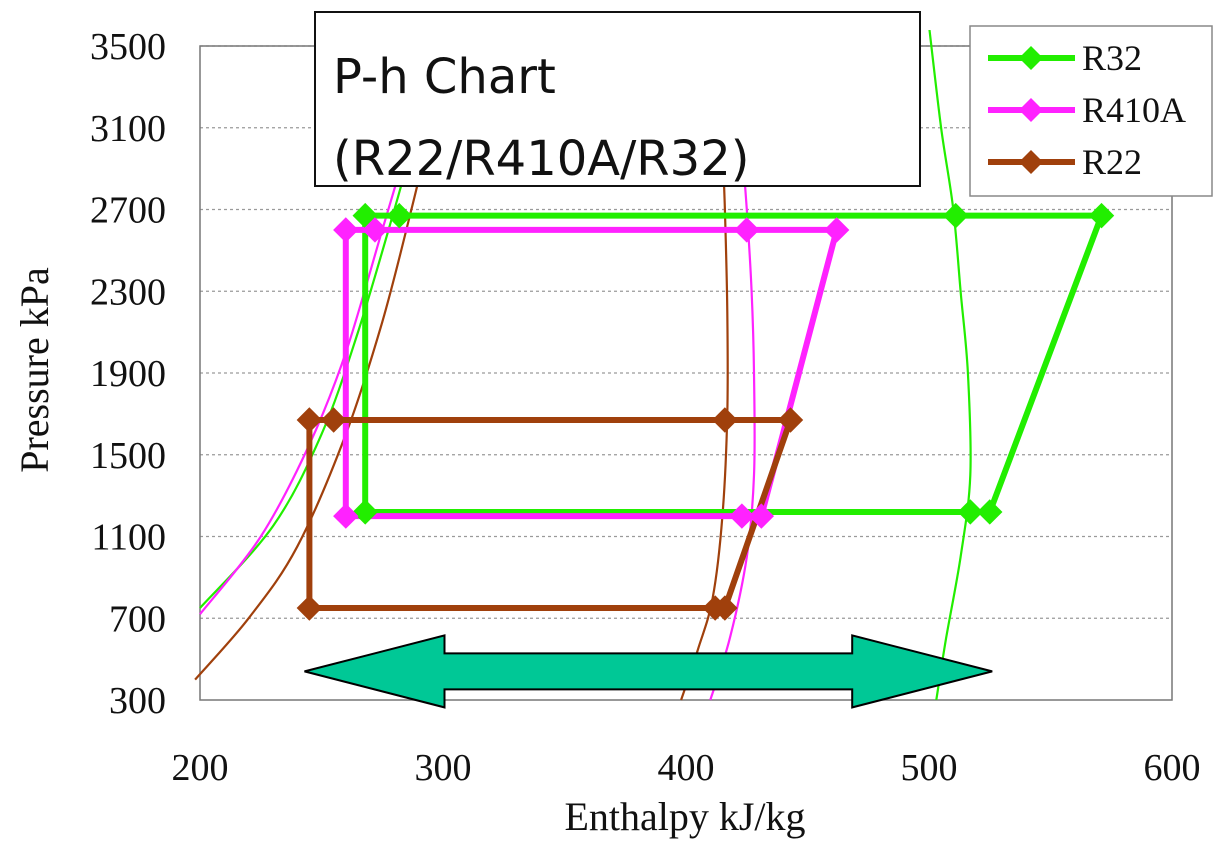 The image size is (1230, 850). I want to click on x-tick-label-600: 600, so click(1172, 768).